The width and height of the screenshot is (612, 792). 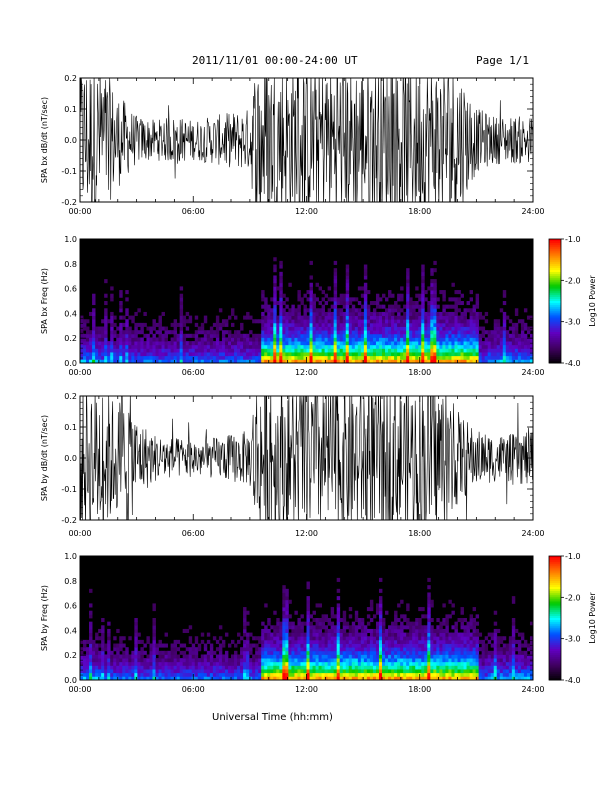 What do you see at coordinates (79, 689) in the screenshot?
I see `x-tick-label: 00:00` at bounding box center [79, 689].